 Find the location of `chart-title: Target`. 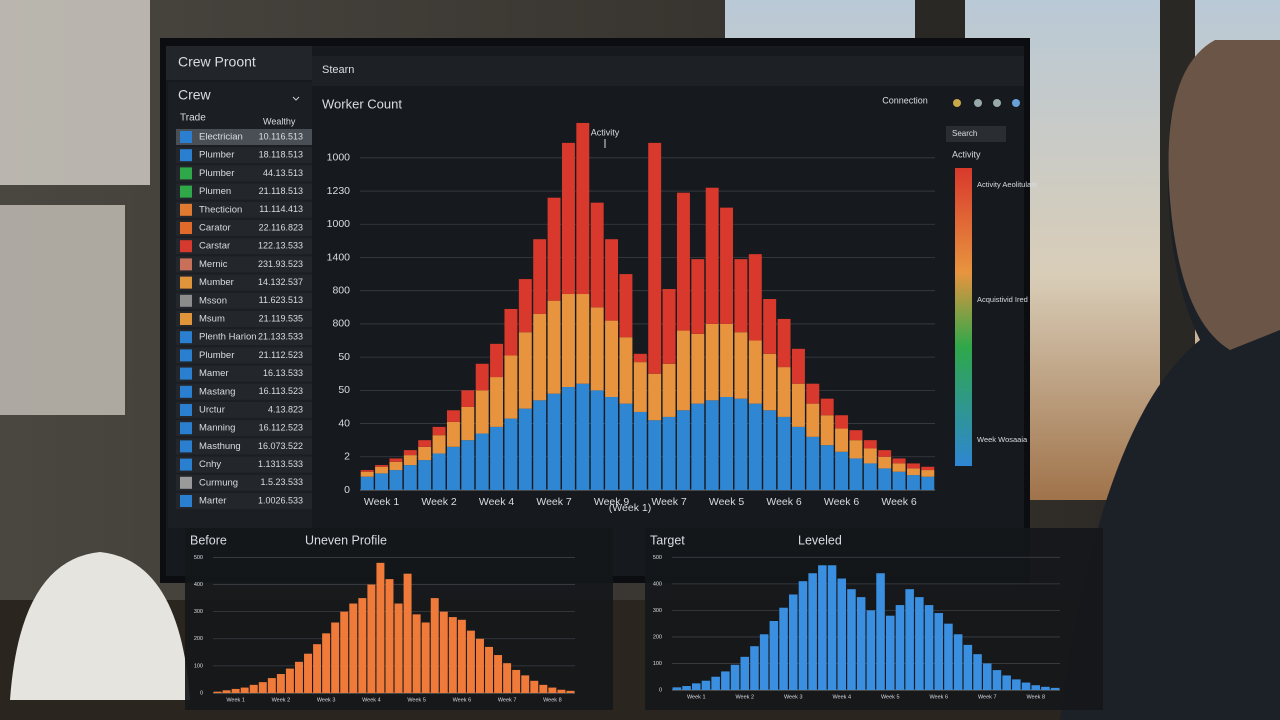

chart-title: Target is located at coordinates (667, 540).